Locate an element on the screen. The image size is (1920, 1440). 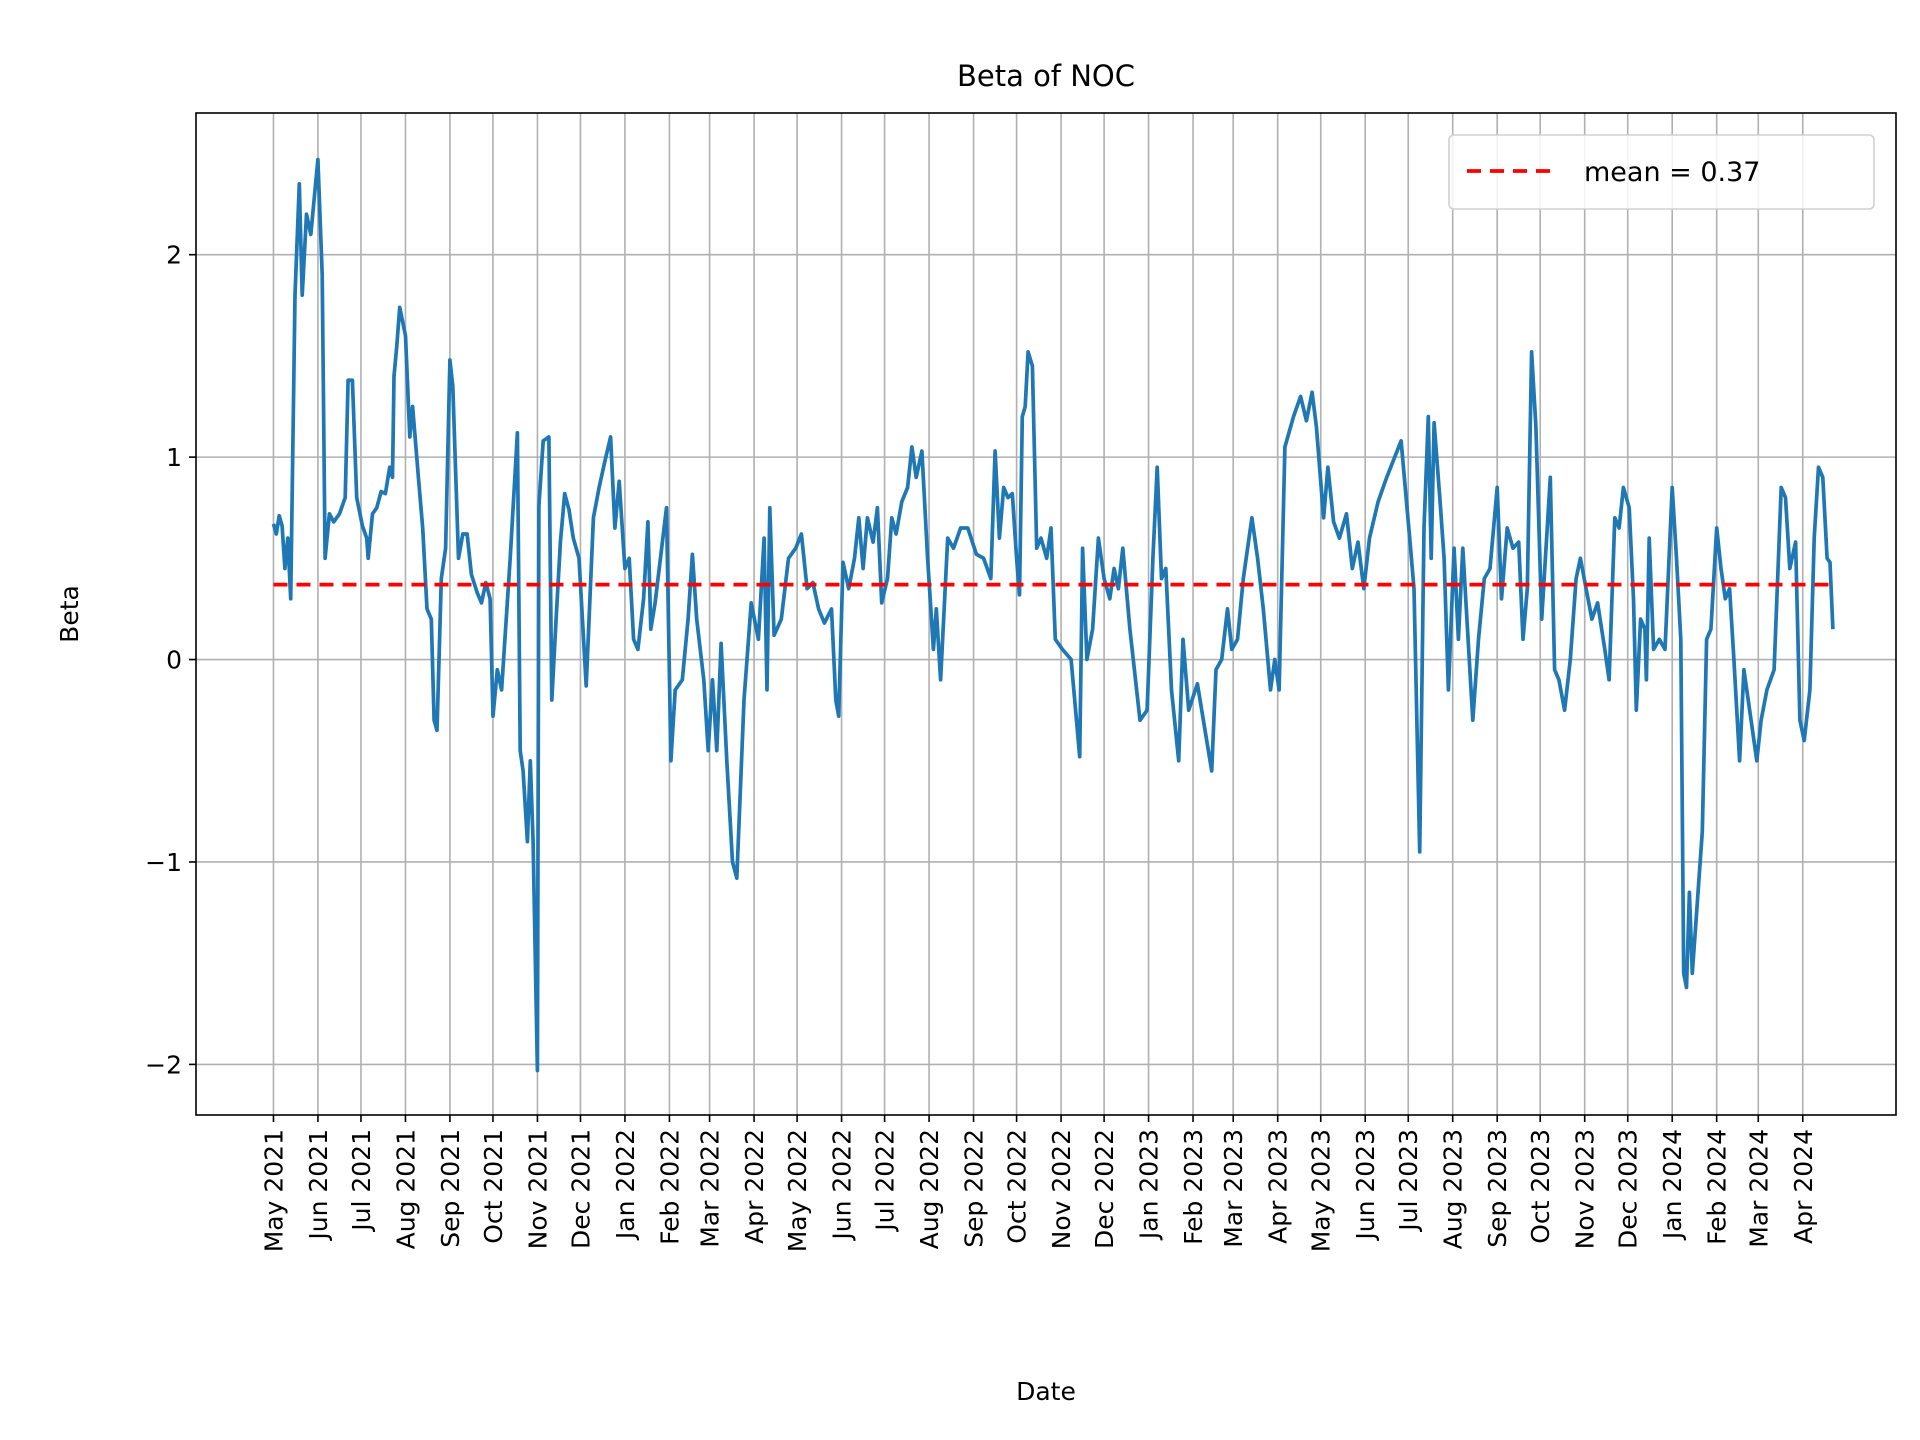
y-tick-label: −2 is located at coordinates (163, 1064).